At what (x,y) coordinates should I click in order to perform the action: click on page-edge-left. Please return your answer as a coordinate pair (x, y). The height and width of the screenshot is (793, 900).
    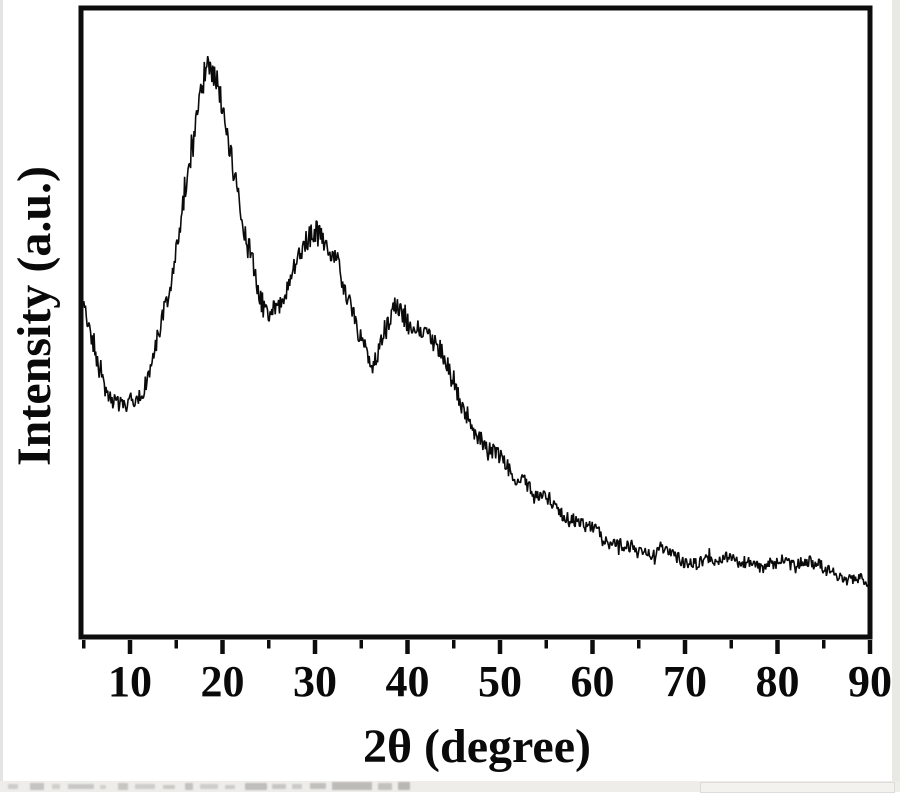
    Looking at the image, I should click on (1, 396).